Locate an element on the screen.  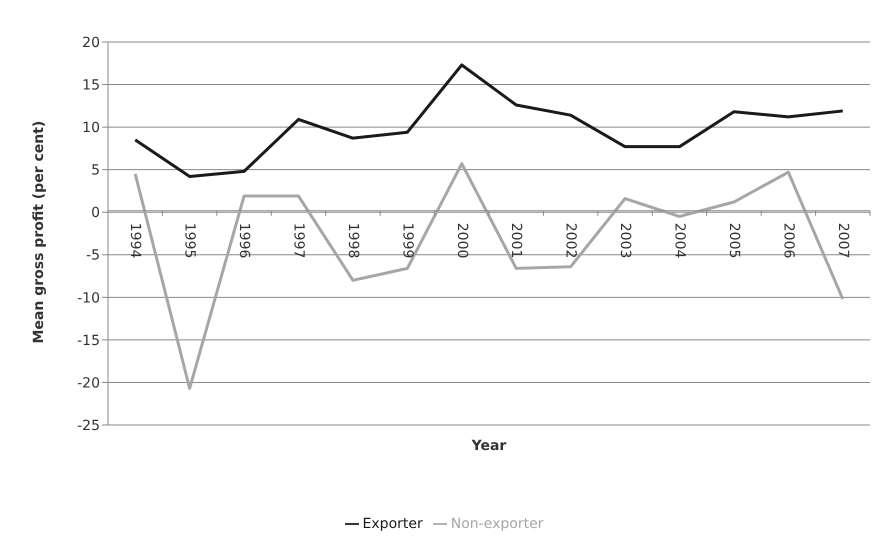
y-tick-label: -20 is located at coordinates (88, 383).